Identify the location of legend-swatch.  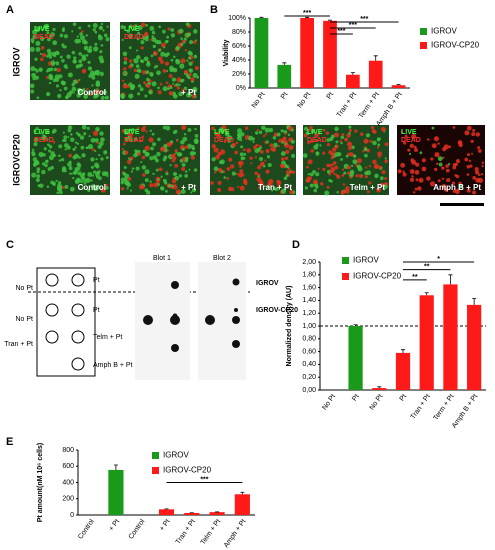
(423, 45).